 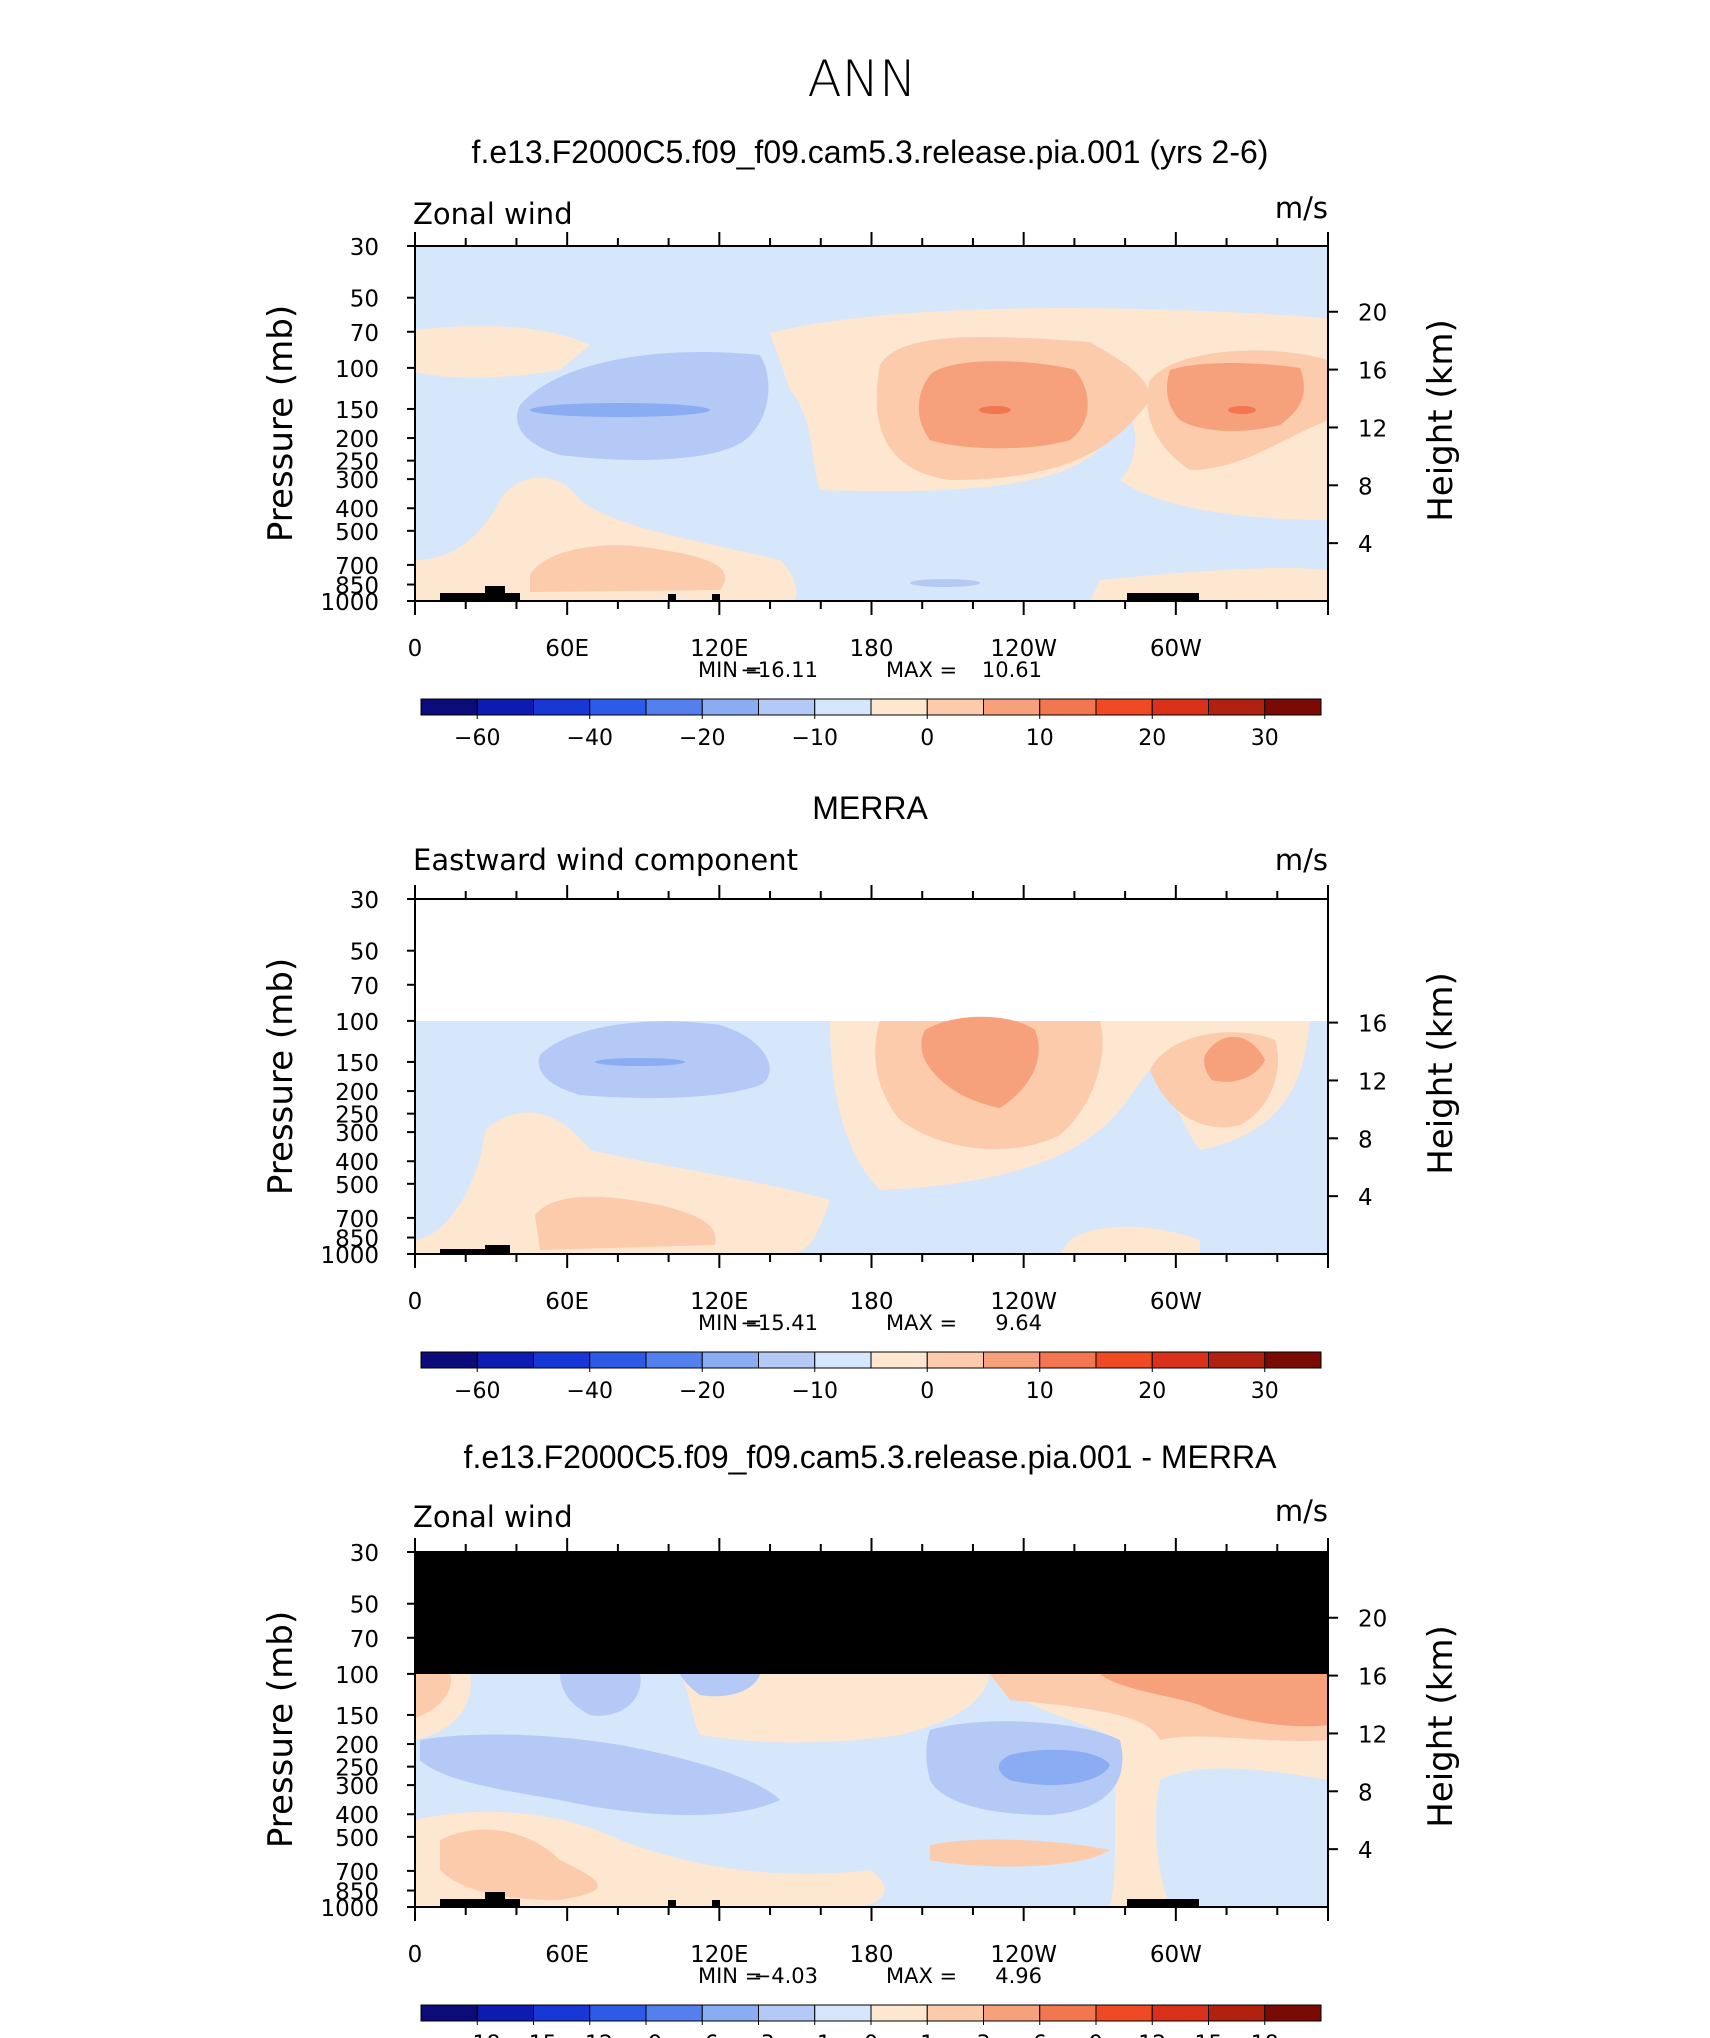 What do you see at coordinates (620, 410) in the screenshot?
I see `contour-negative-min` at bounding box center [620, 410].